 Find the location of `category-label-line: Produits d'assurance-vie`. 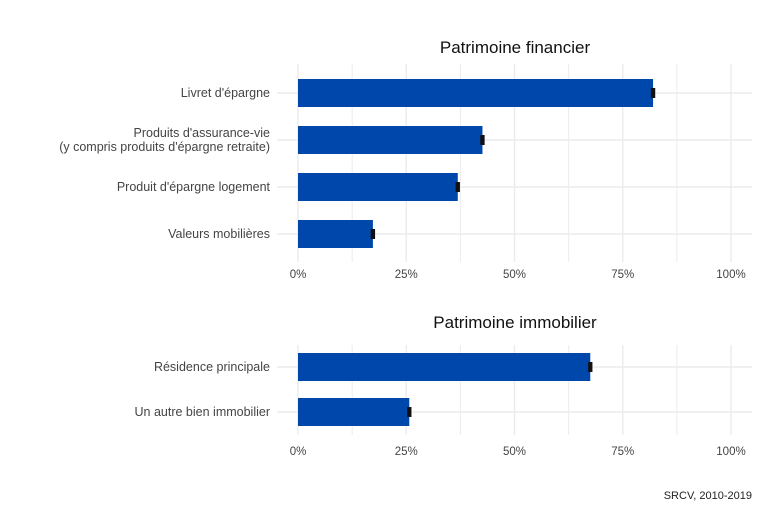

category-label-line: Produits d'assurance-vie is located at coordinates (202, 133).